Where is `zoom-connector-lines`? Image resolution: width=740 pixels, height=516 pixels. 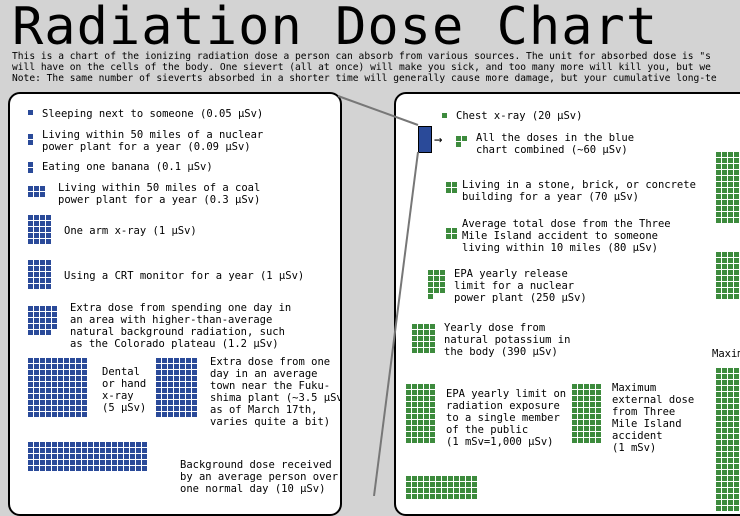 zoom-connector-lines is located at coordinates (378, 295).